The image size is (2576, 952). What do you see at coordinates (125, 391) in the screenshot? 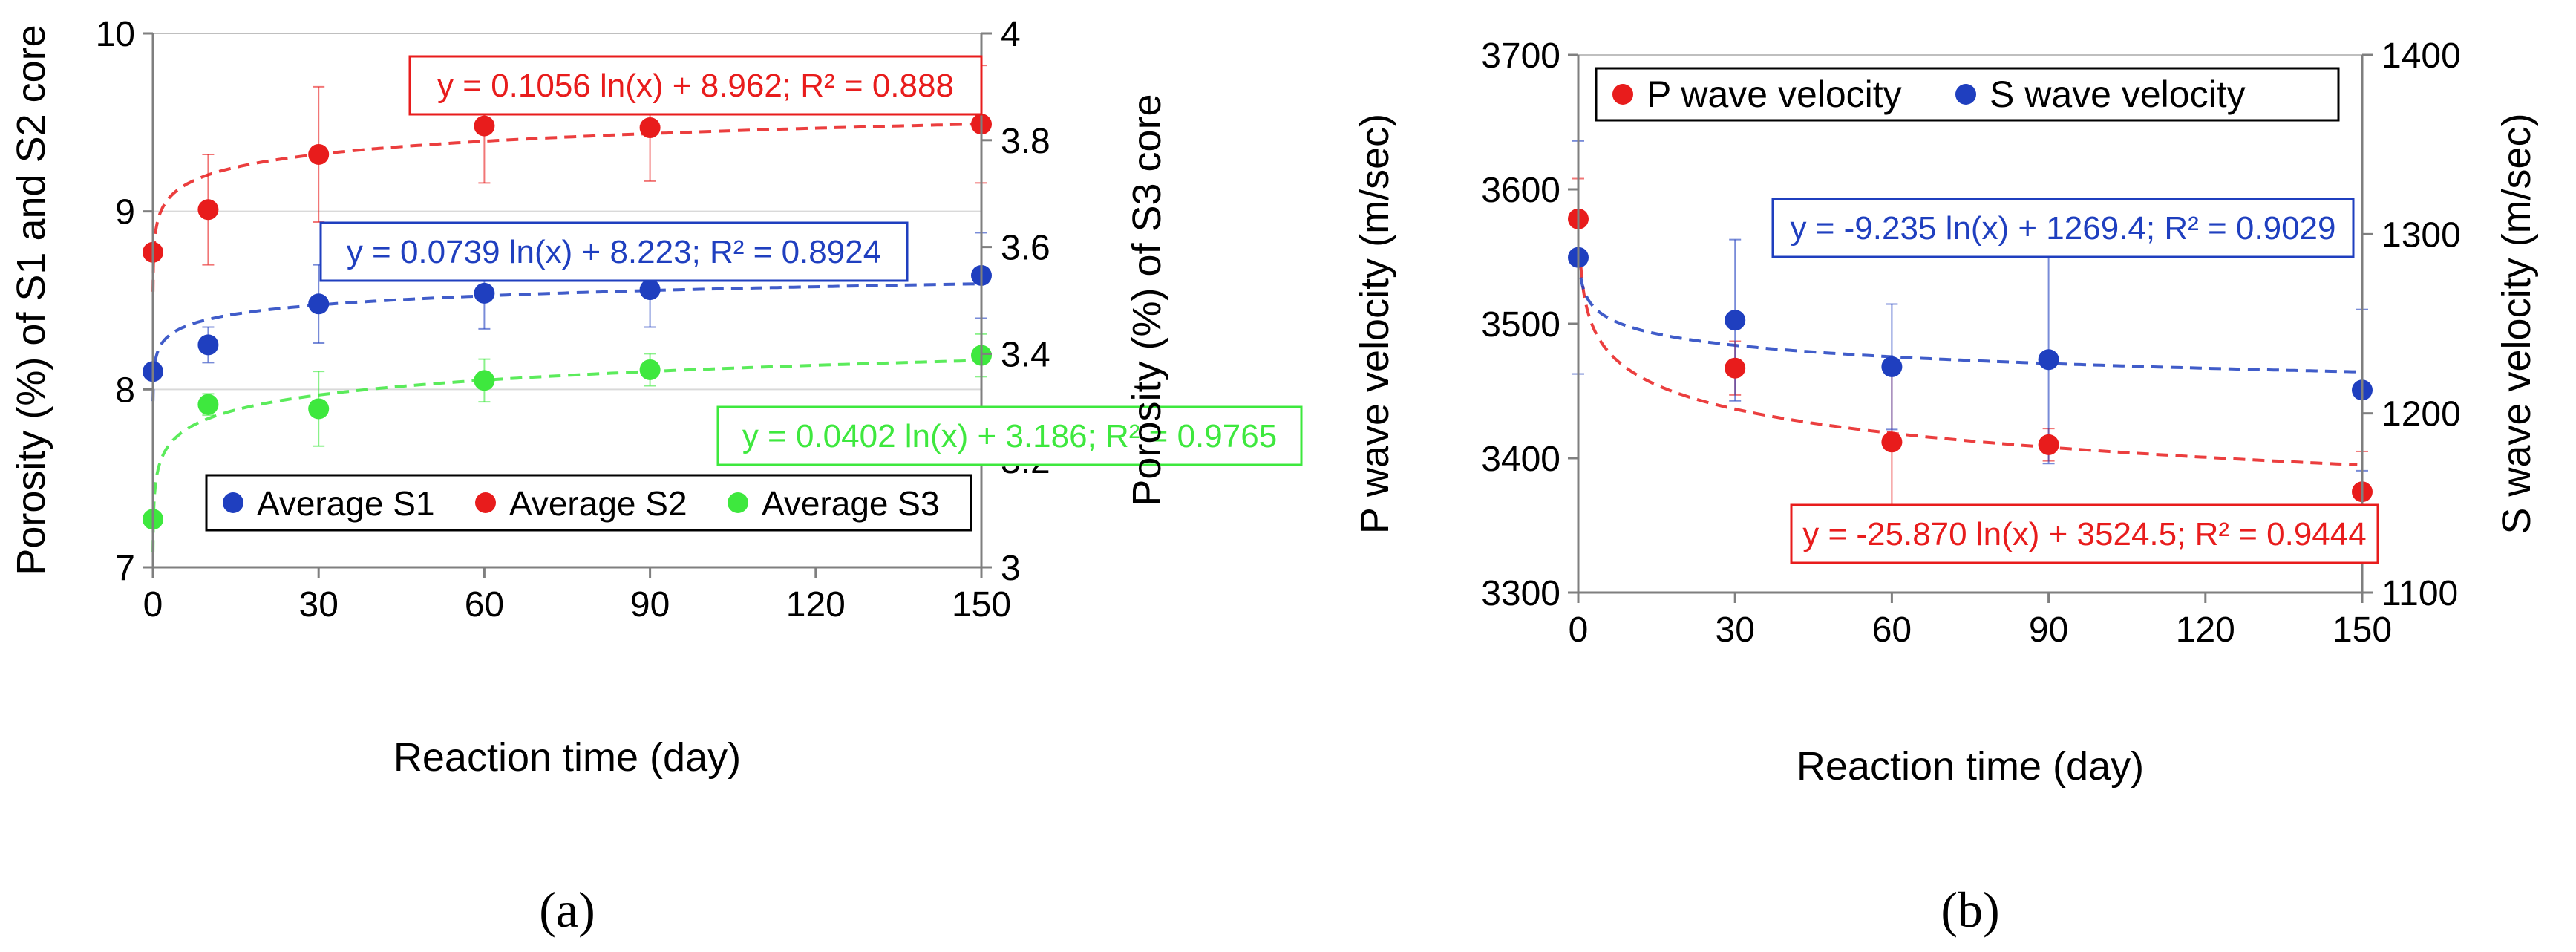
I see `y-left-tick-label-a: 8` at bounding box center [125, 391].